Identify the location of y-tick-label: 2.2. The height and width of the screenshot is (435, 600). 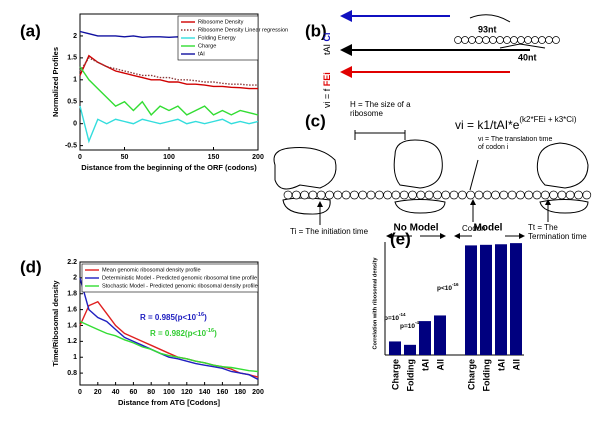
(72, 262).